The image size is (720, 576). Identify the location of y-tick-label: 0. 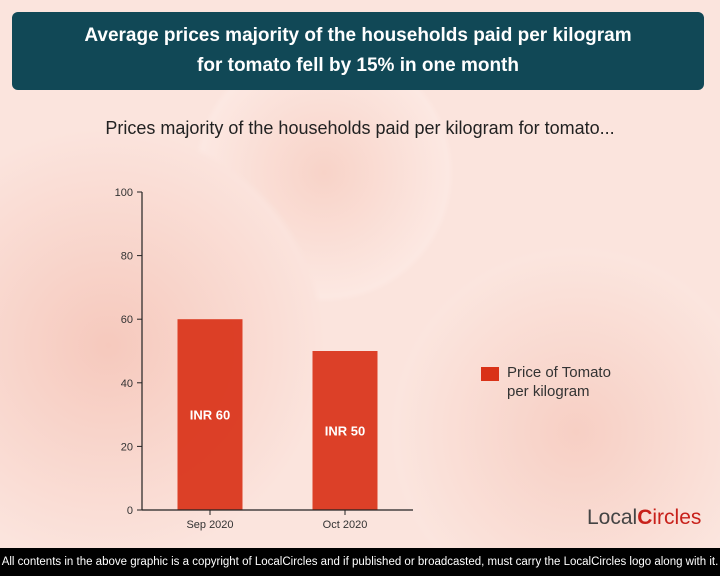
(130, 511).